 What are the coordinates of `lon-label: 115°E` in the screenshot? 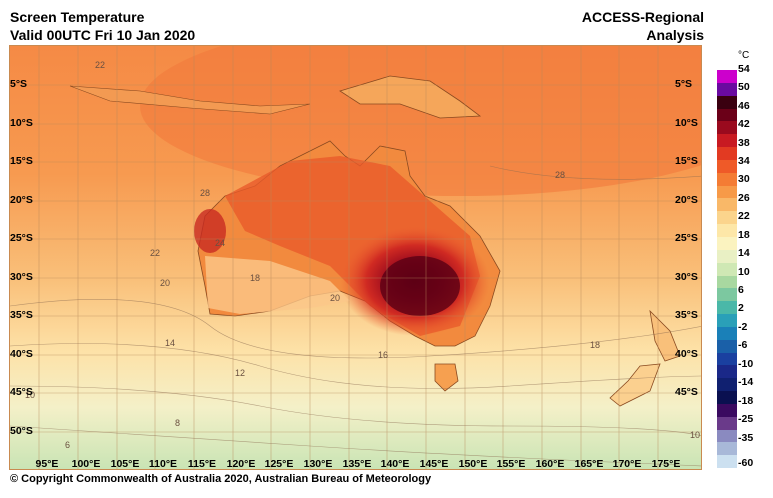 It's located at (202, 464).